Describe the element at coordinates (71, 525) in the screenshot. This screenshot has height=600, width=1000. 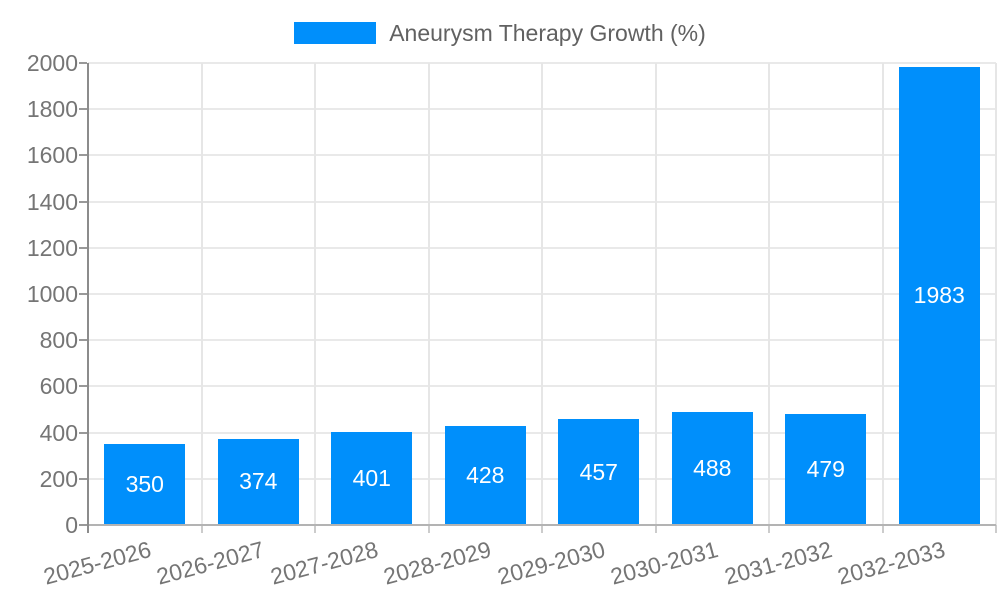
I see `y-axis-label: 0` at that location.